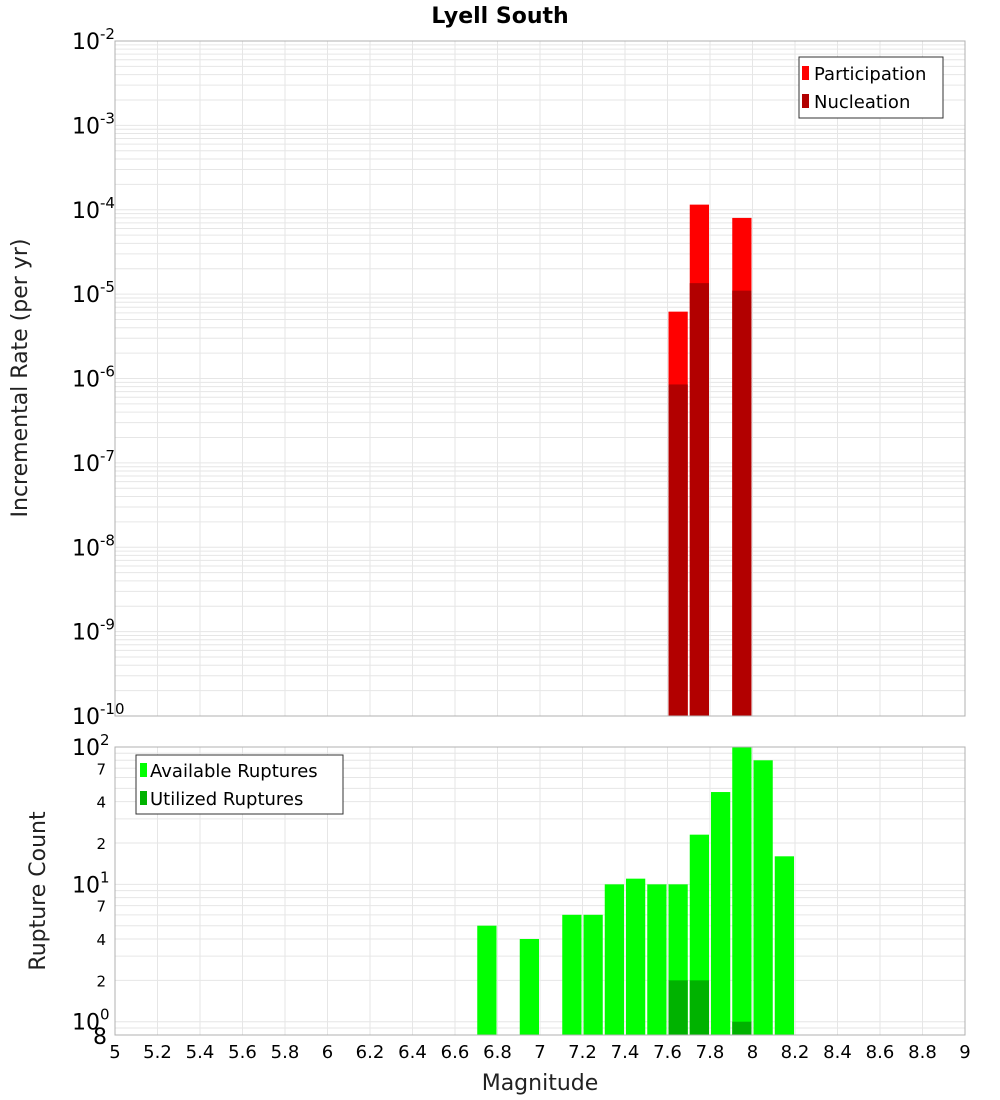 The width and height of the screenshot is (1000, 1100). What do you see at coordinates (93, 378) in the screenshot?
I see `top-y-tick-label: 10⁻⁶` at bounding box center [93, 378].